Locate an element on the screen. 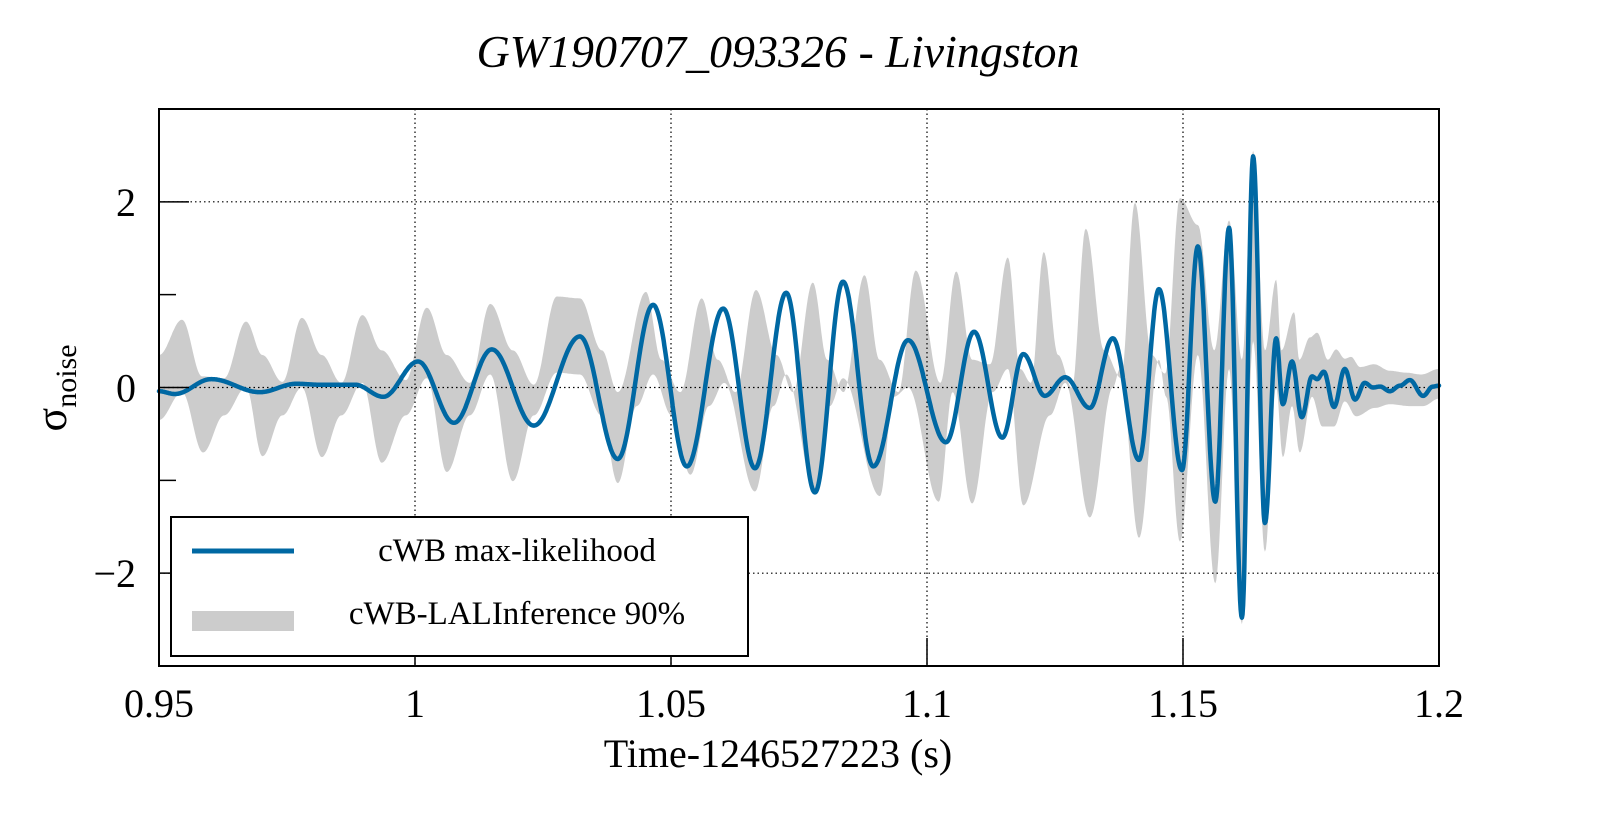 The width and height of the screenshot is (1599, 813). x-tick-label: 1.05 is located at coordinates (671, 703).